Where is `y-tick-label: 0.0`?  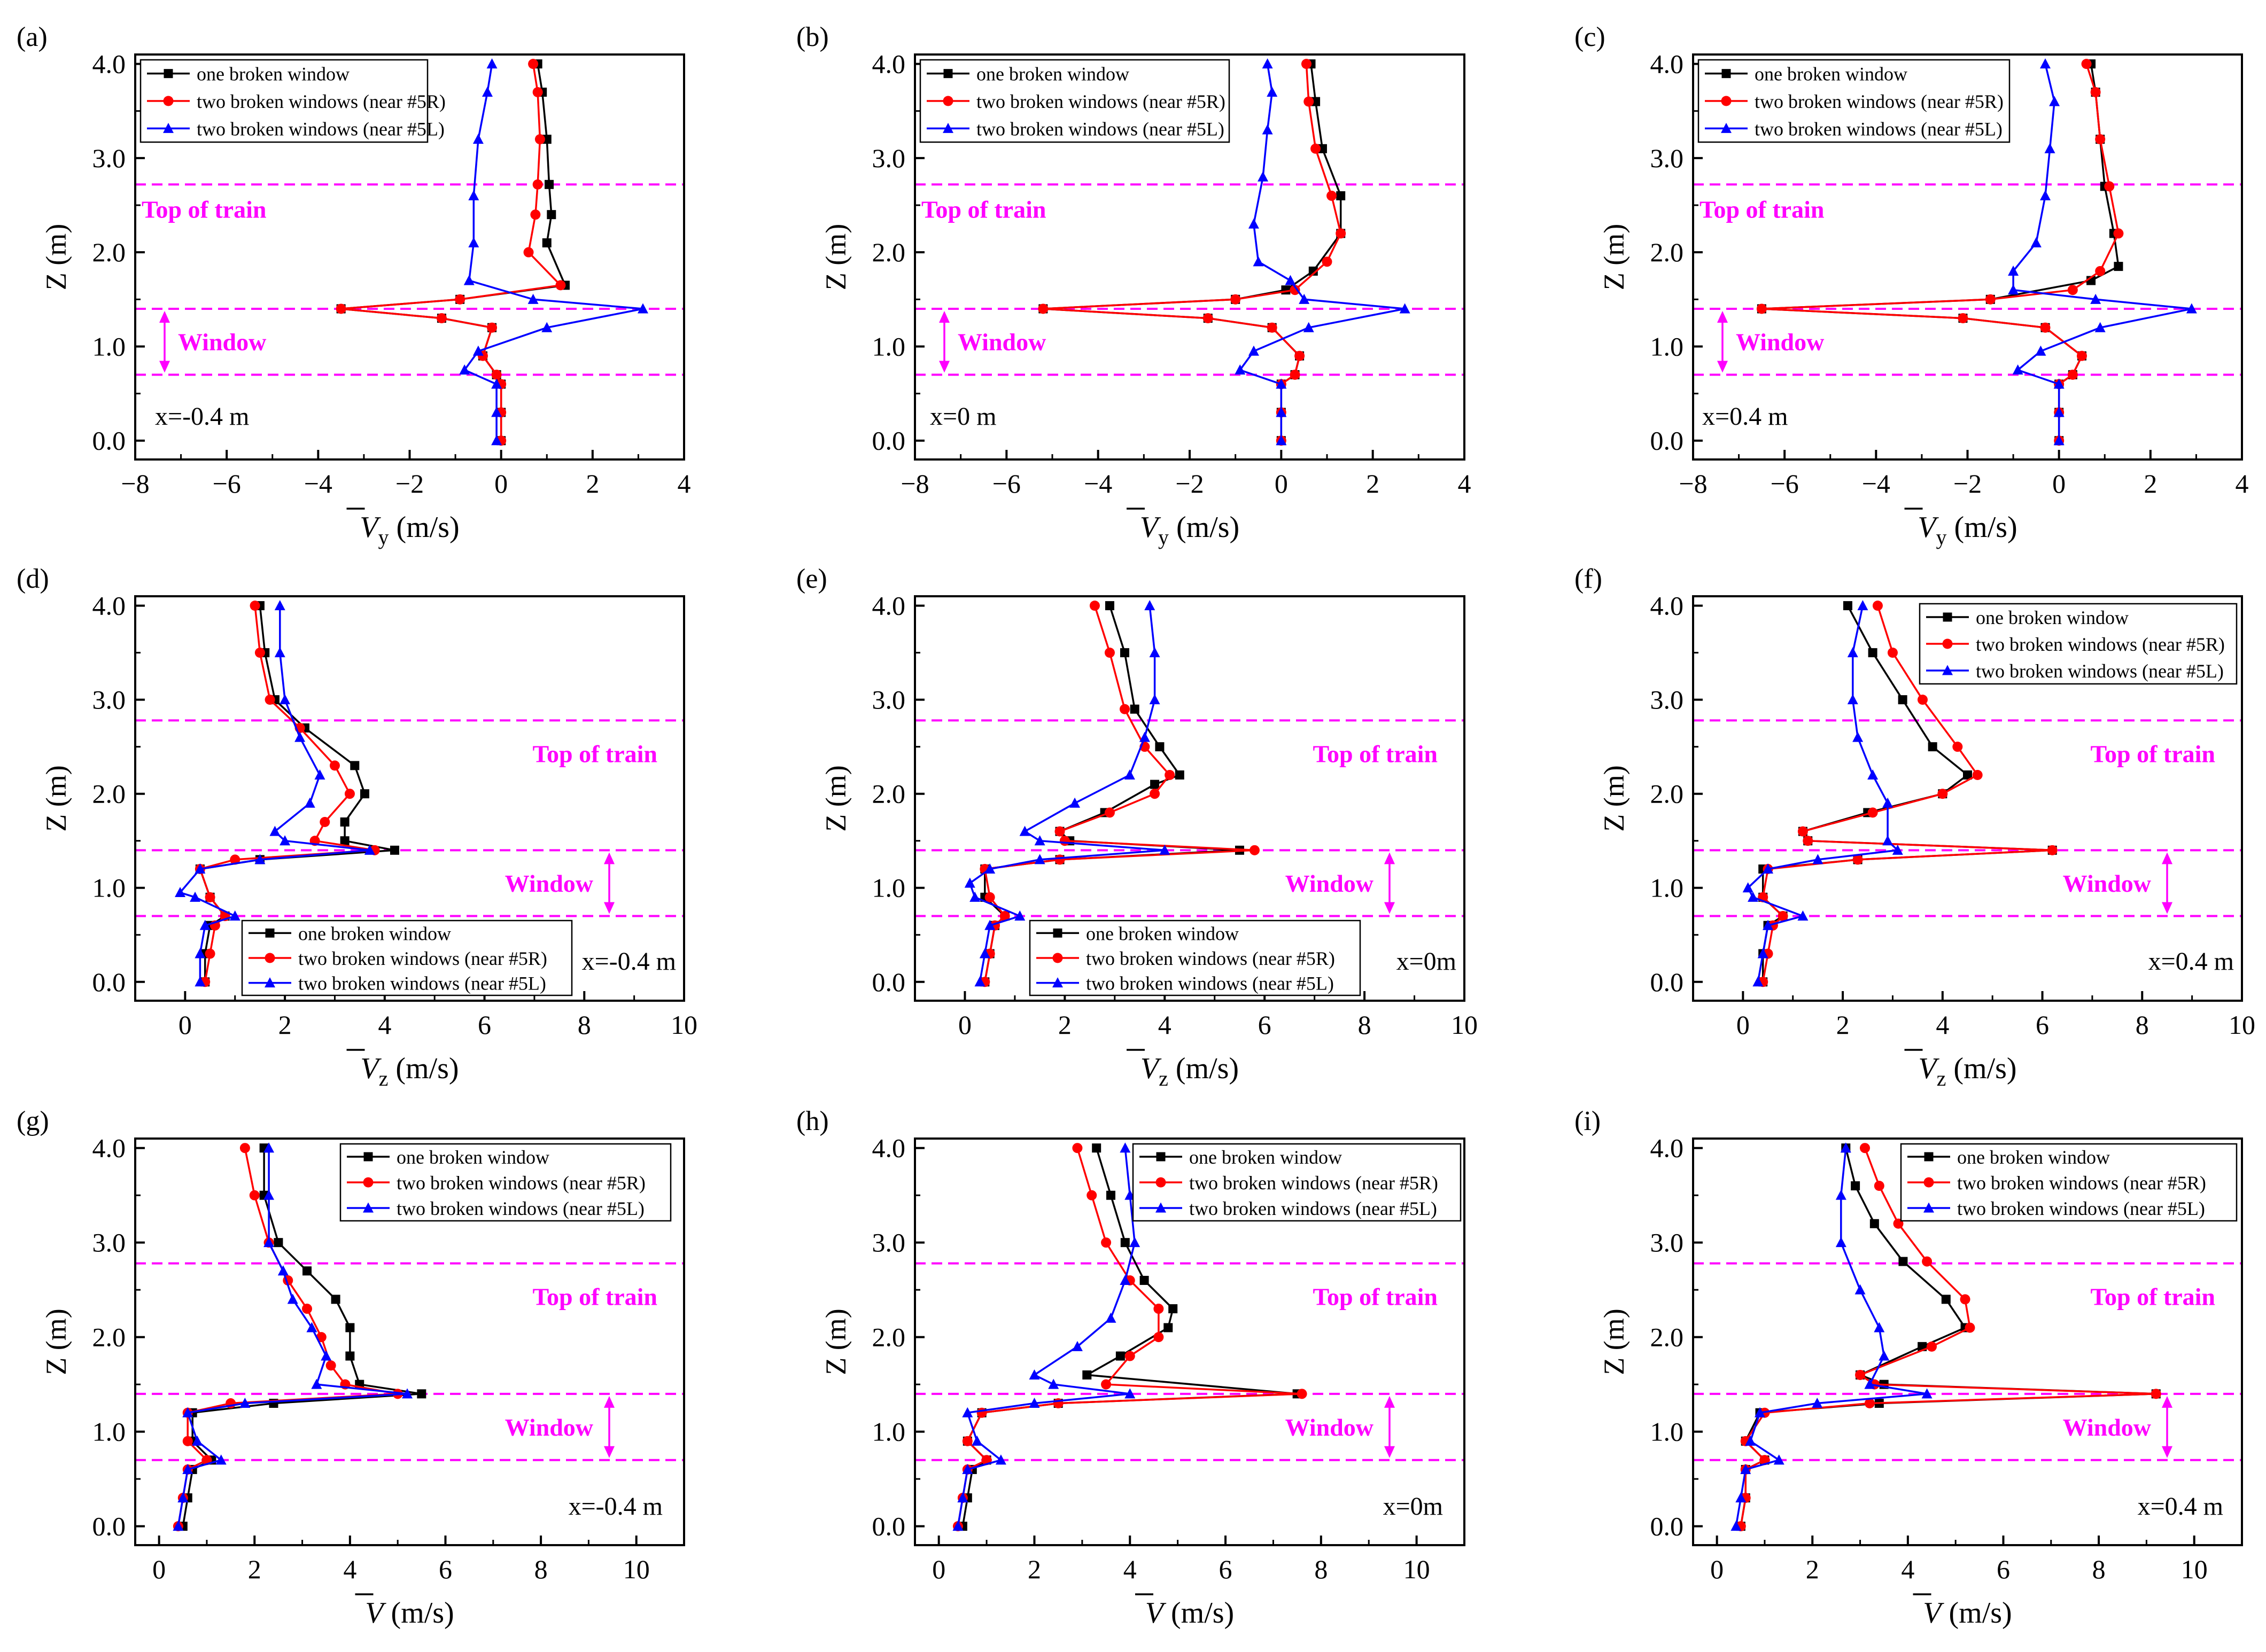 y-tick-label: 0.0 is located at coordinates (889, 1526).